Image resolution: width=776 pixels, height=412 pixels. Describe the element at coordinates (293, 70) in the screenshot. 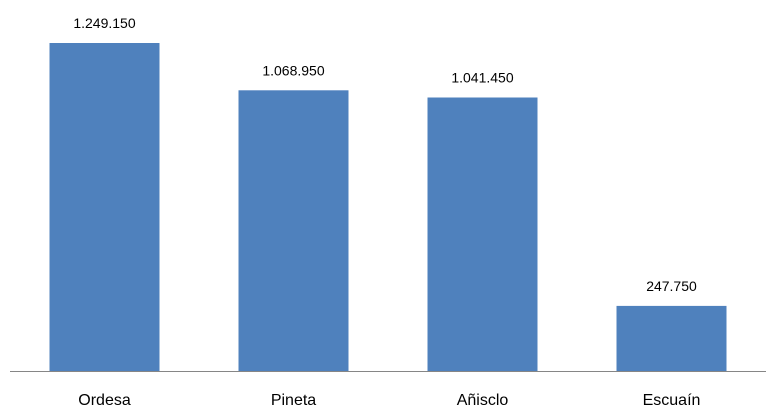

I see `value-label-pineta: 1.068.950` at that location.